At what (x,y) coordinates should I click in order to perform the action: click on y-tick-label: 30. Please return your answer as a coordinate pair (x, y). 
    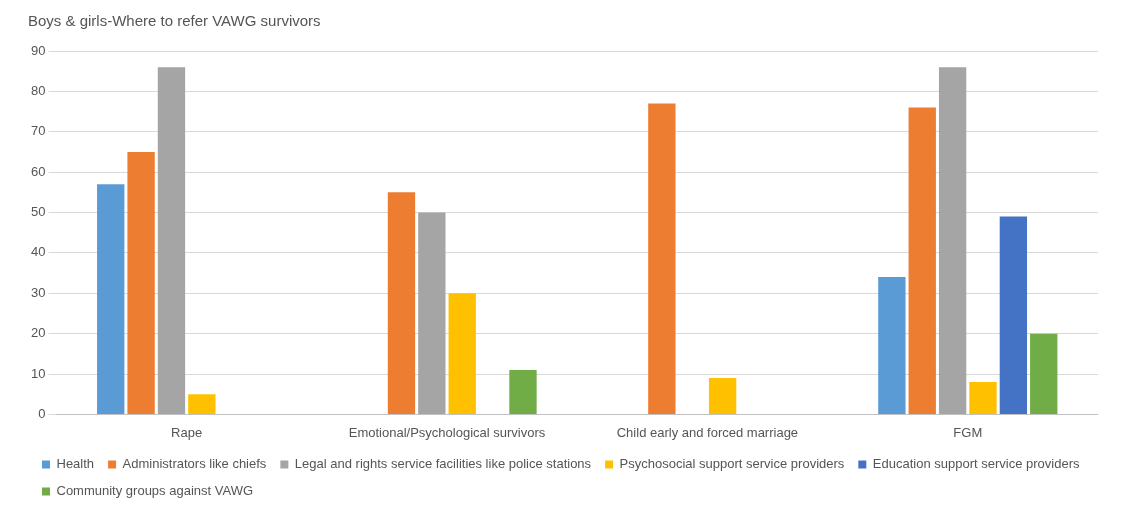
    Looking at the image, I should click on (38, 292).